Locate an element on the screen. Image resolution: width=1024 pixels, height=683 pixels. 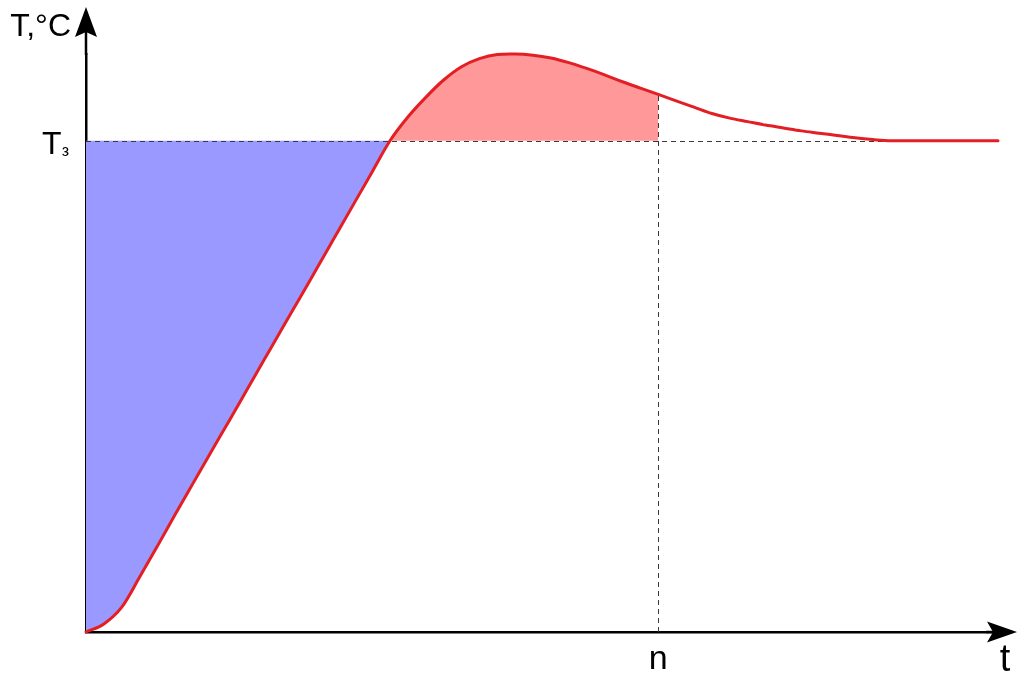
text: n is located at coordinates (658, 657).